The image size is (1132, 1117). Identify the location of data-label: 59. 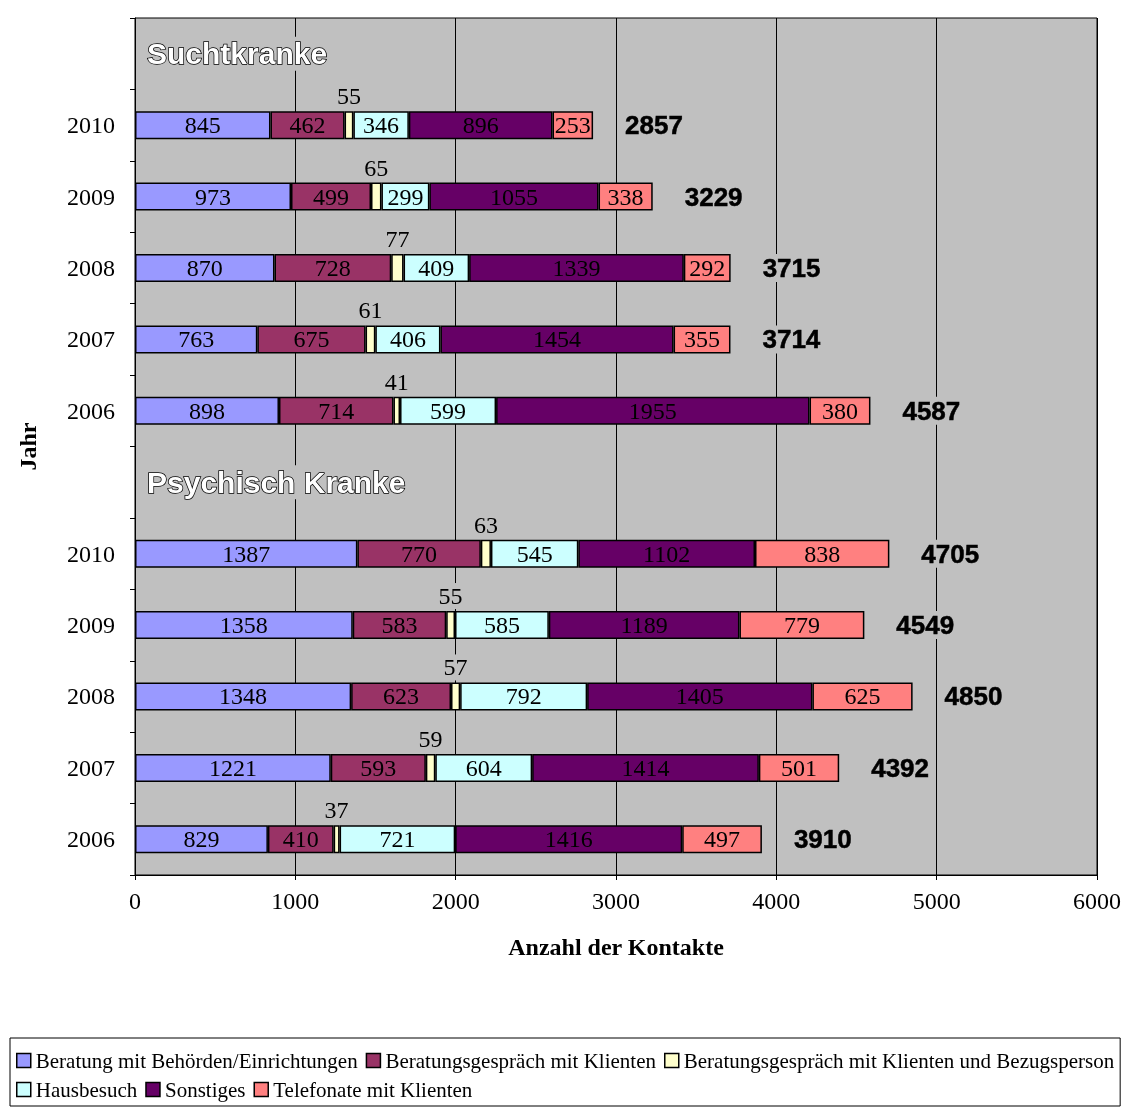
(430, 738).